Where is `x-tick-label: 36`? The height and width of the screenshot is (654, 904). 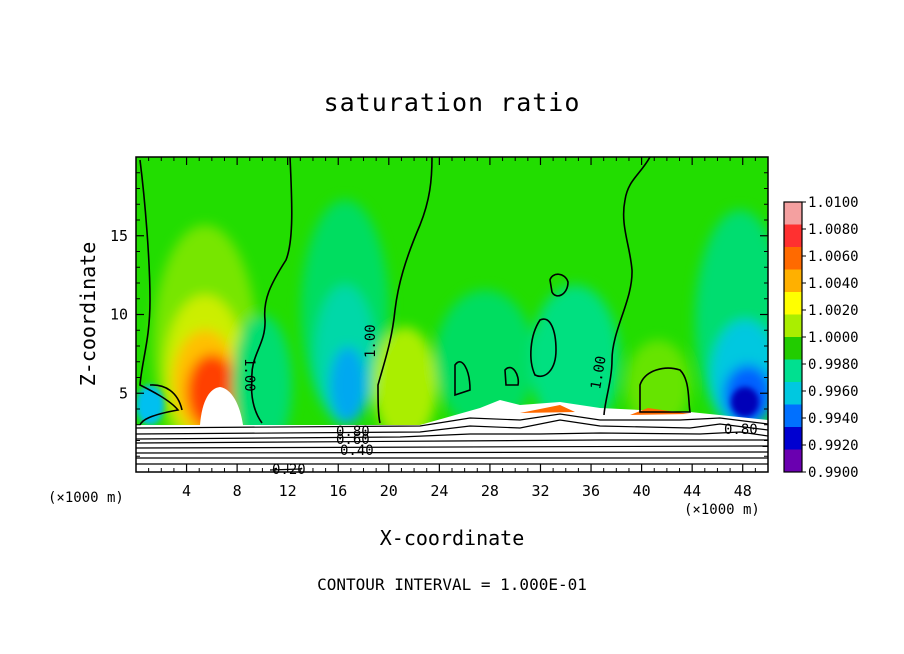
x-tick-label: 36 is located at coordinates (591, 491).